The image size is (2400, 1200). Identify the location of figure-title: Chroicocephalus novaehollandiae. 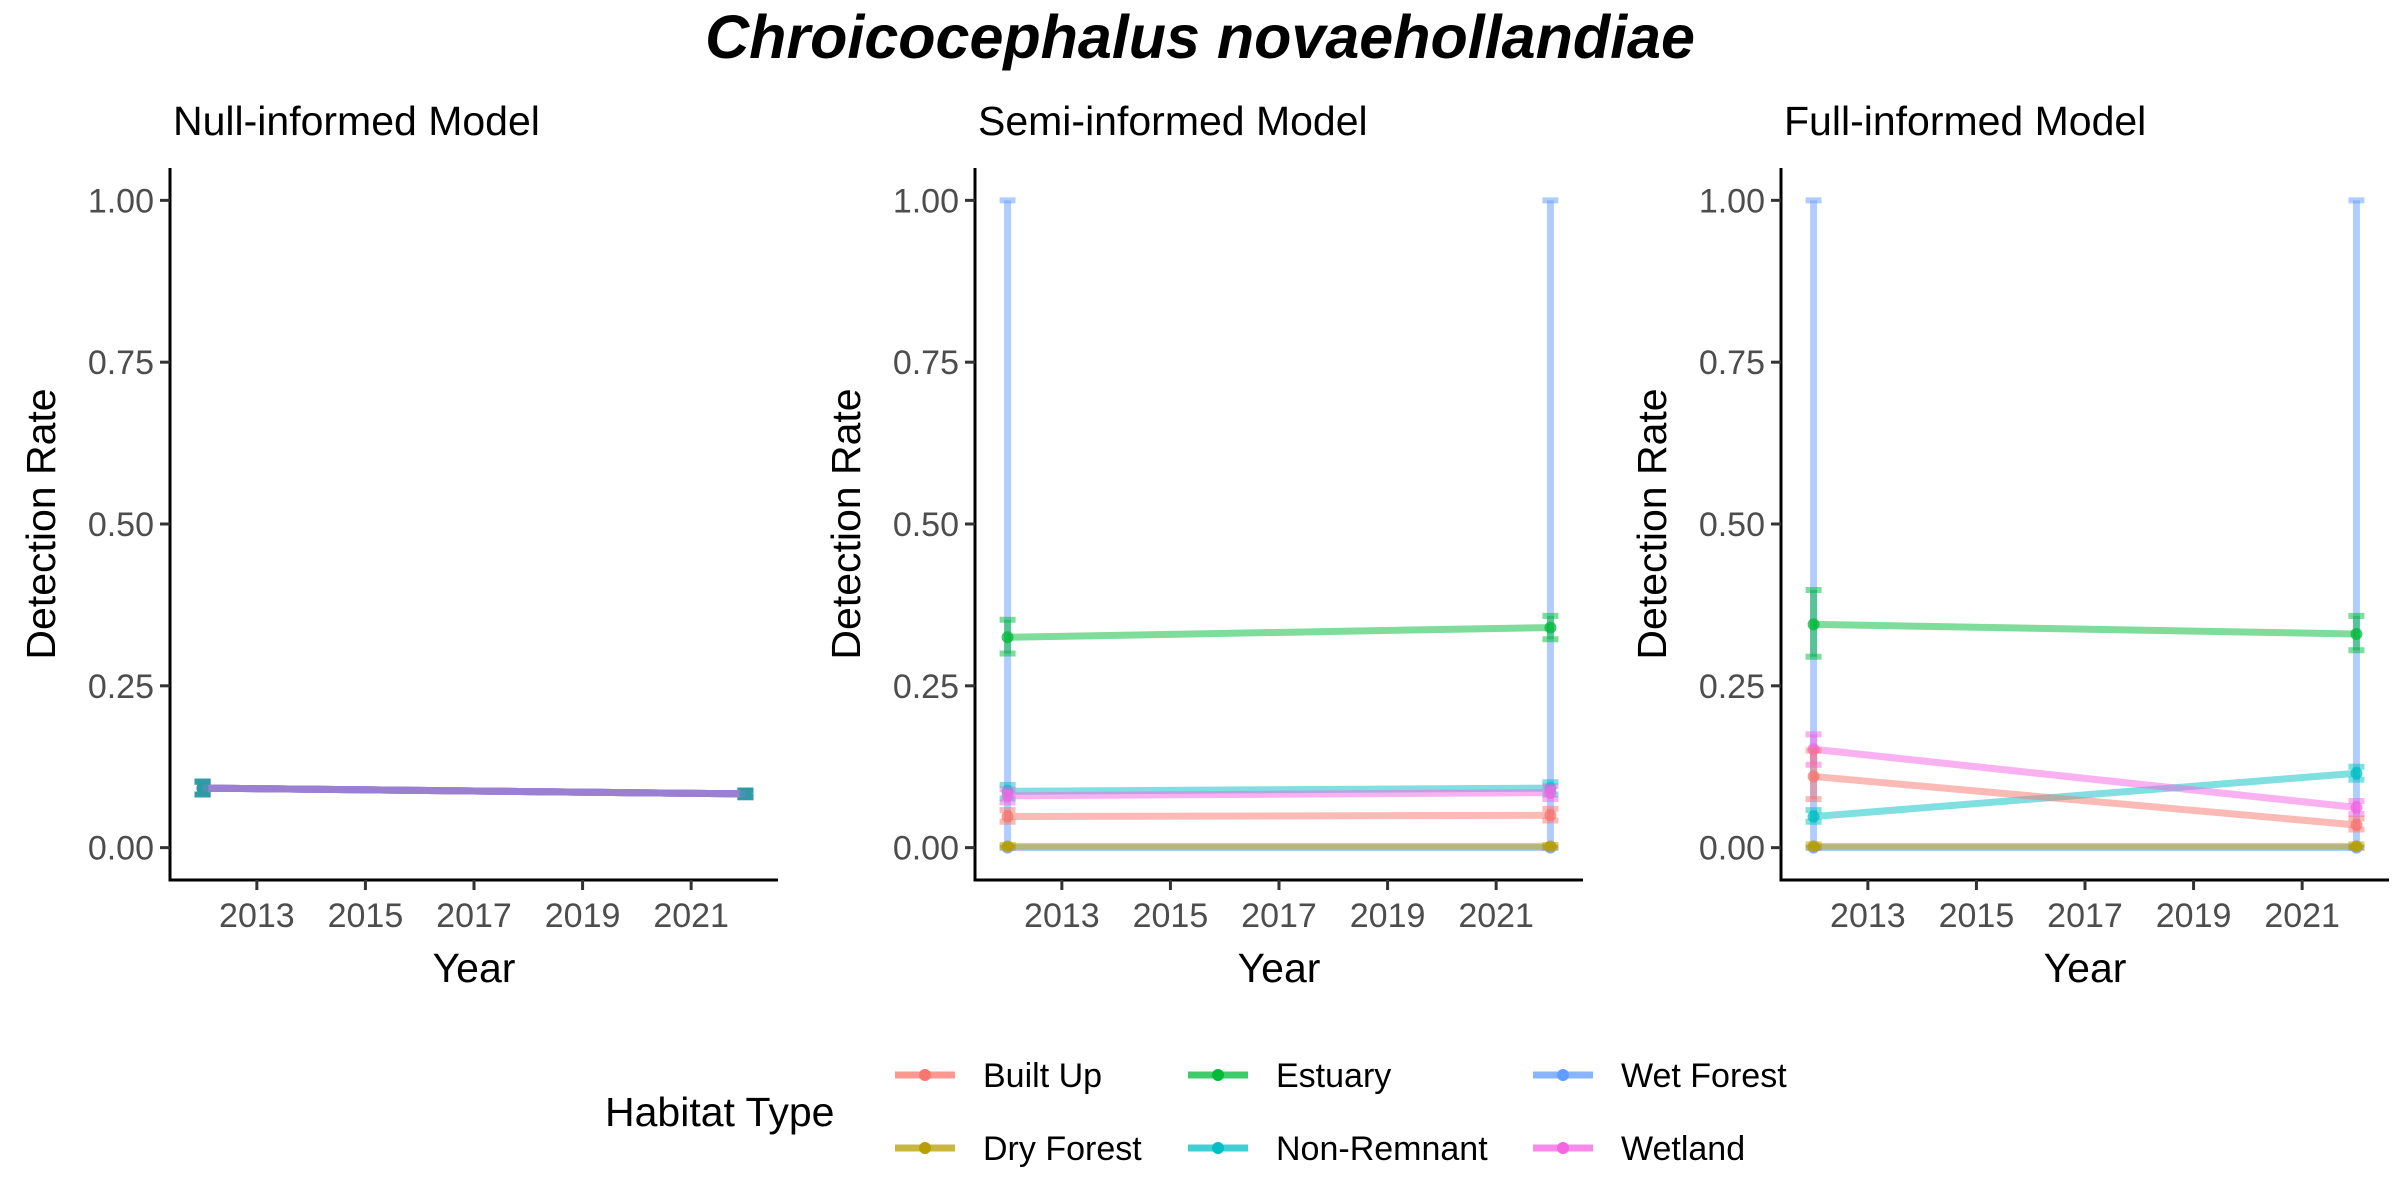
(1200, 37).